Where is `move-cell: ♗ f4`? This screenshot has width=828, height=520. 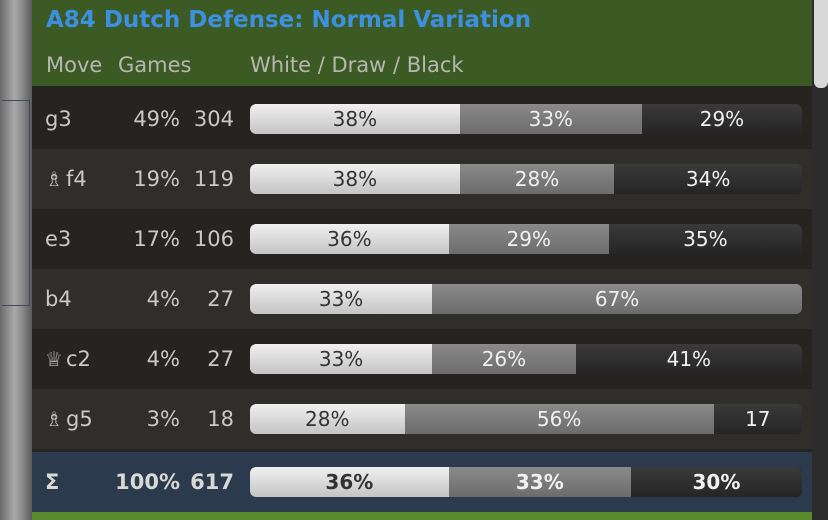
move-cell: ♗ f4 is located at coordinates (66, 179).